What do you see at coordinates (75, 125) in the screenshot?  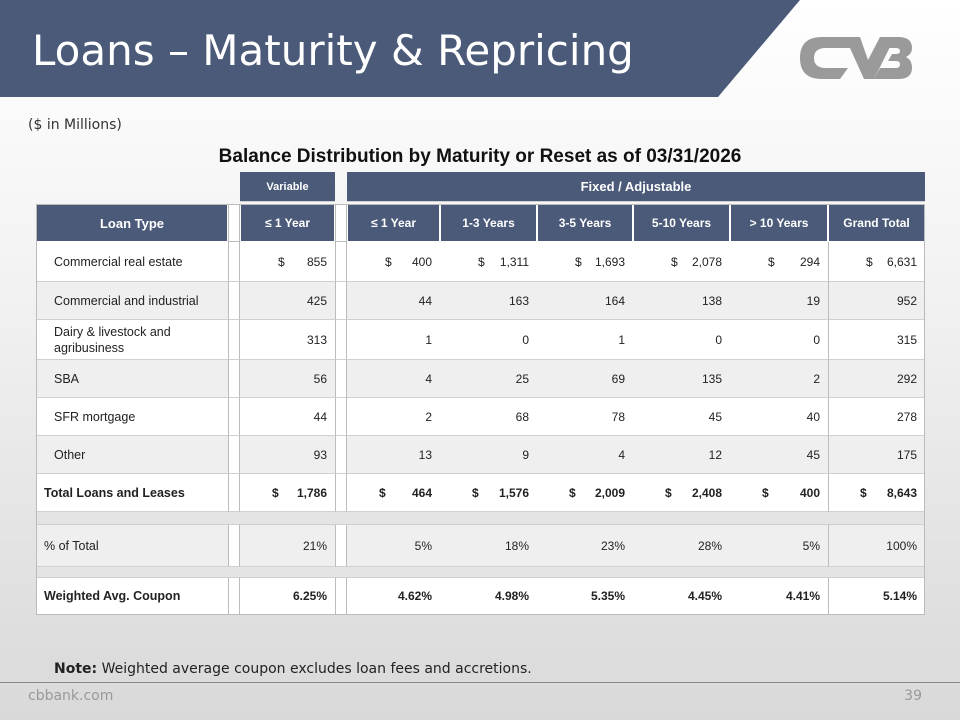 I see `subtitle: ($ in Millions)` at bounding box center [75, 125].